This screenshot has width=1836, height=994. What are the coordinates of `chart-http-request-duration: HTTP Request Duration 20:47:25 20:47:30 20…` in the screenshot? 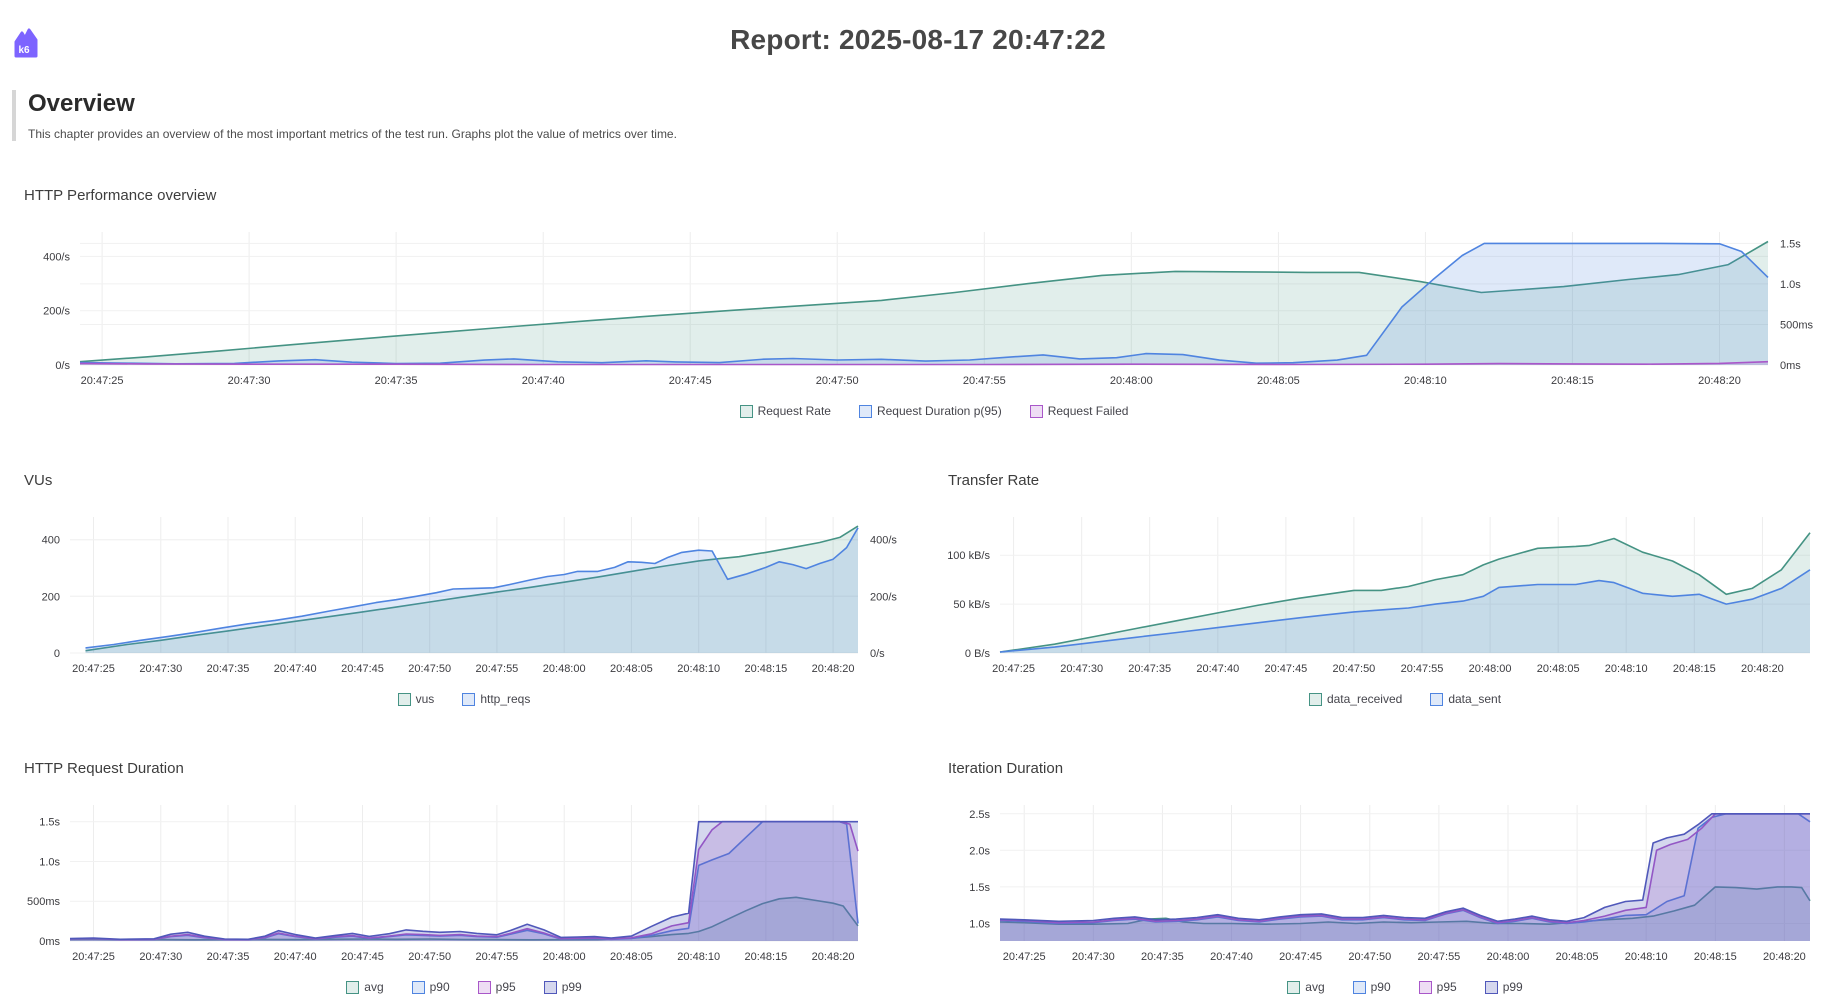 It's located at (462, 877).